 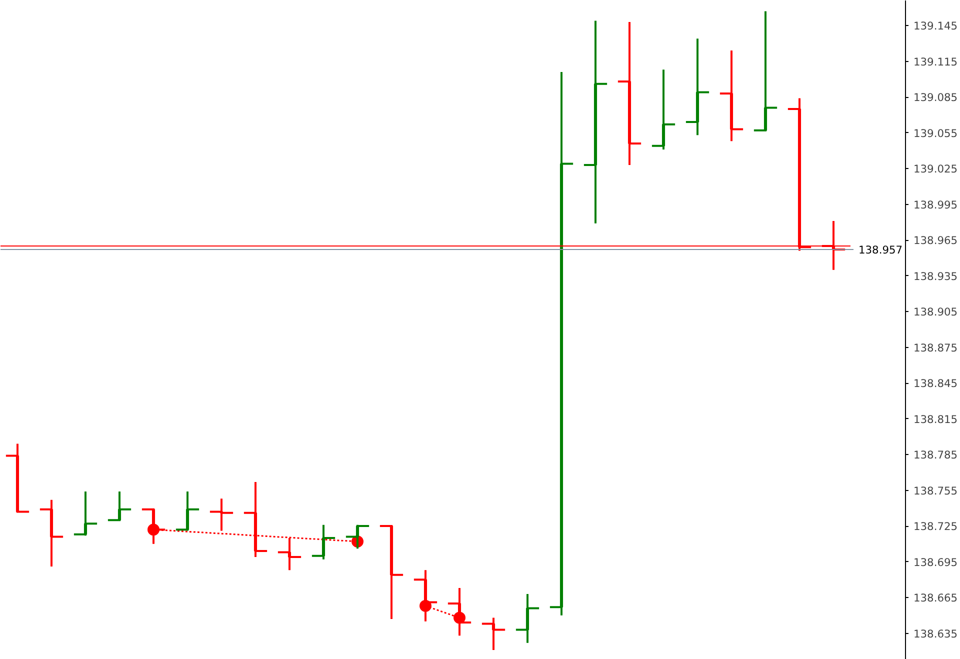 What do you see at coordinates (880, 250) in the screenshot?
I see `ref-line-label: 138.957` at bounding box center [880, 250].